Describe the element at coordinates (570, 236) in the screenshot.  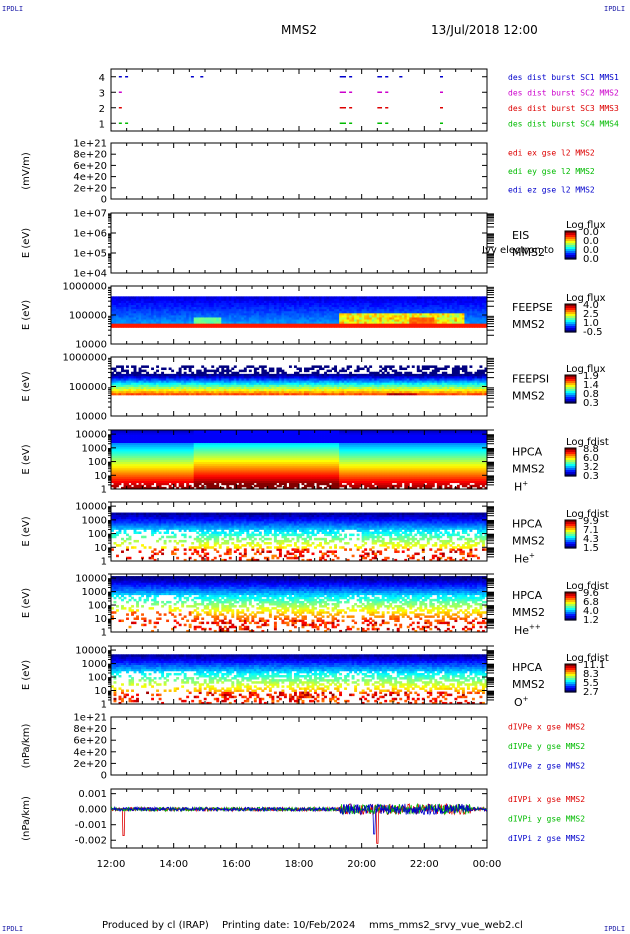
I see `eis-colorbar-cell` at that location.